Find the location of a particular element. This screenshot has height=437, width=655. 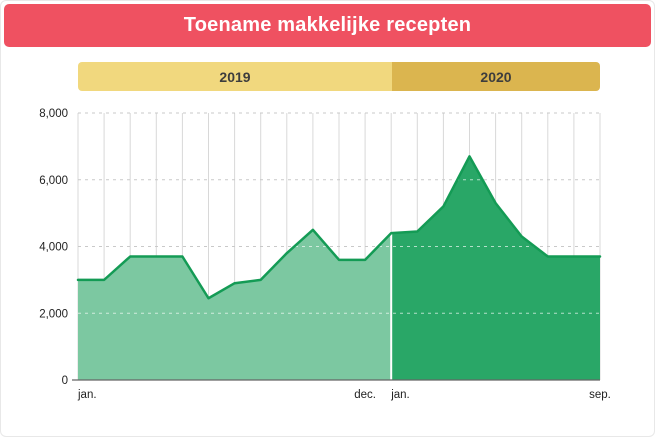

page-title: Toename makkelijke recepten is located at coordinates (327, 25).